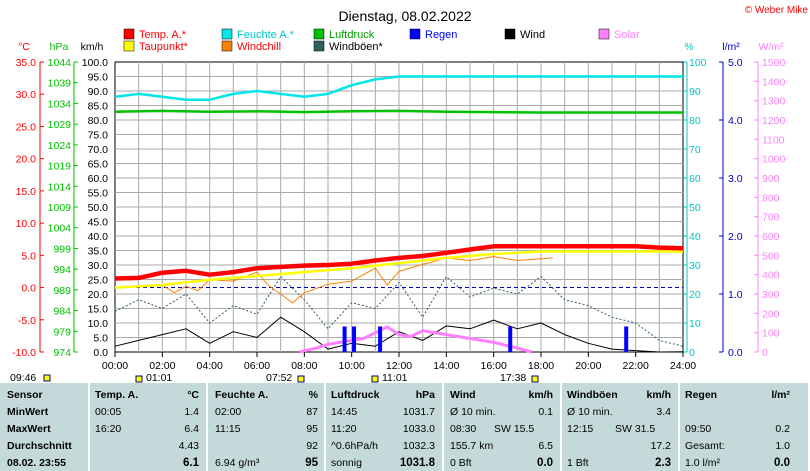  Describe the element at coordinates (771, 47) in the screenshot. I see `solar-unit: W/m²` at that location.